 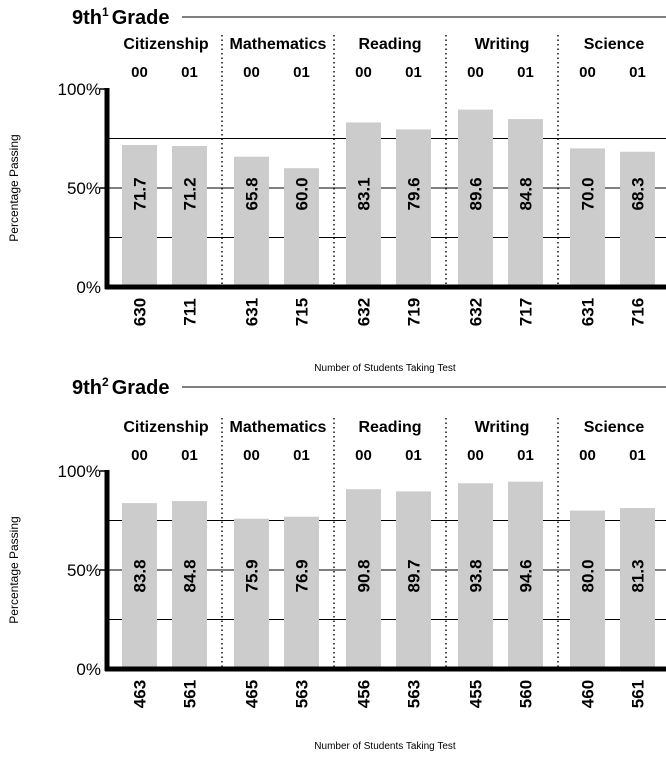 What do you see at coordinates (88, 287) in the screenshot?
I see `y-tick-label: 0%` at bounding box center [88, 287].